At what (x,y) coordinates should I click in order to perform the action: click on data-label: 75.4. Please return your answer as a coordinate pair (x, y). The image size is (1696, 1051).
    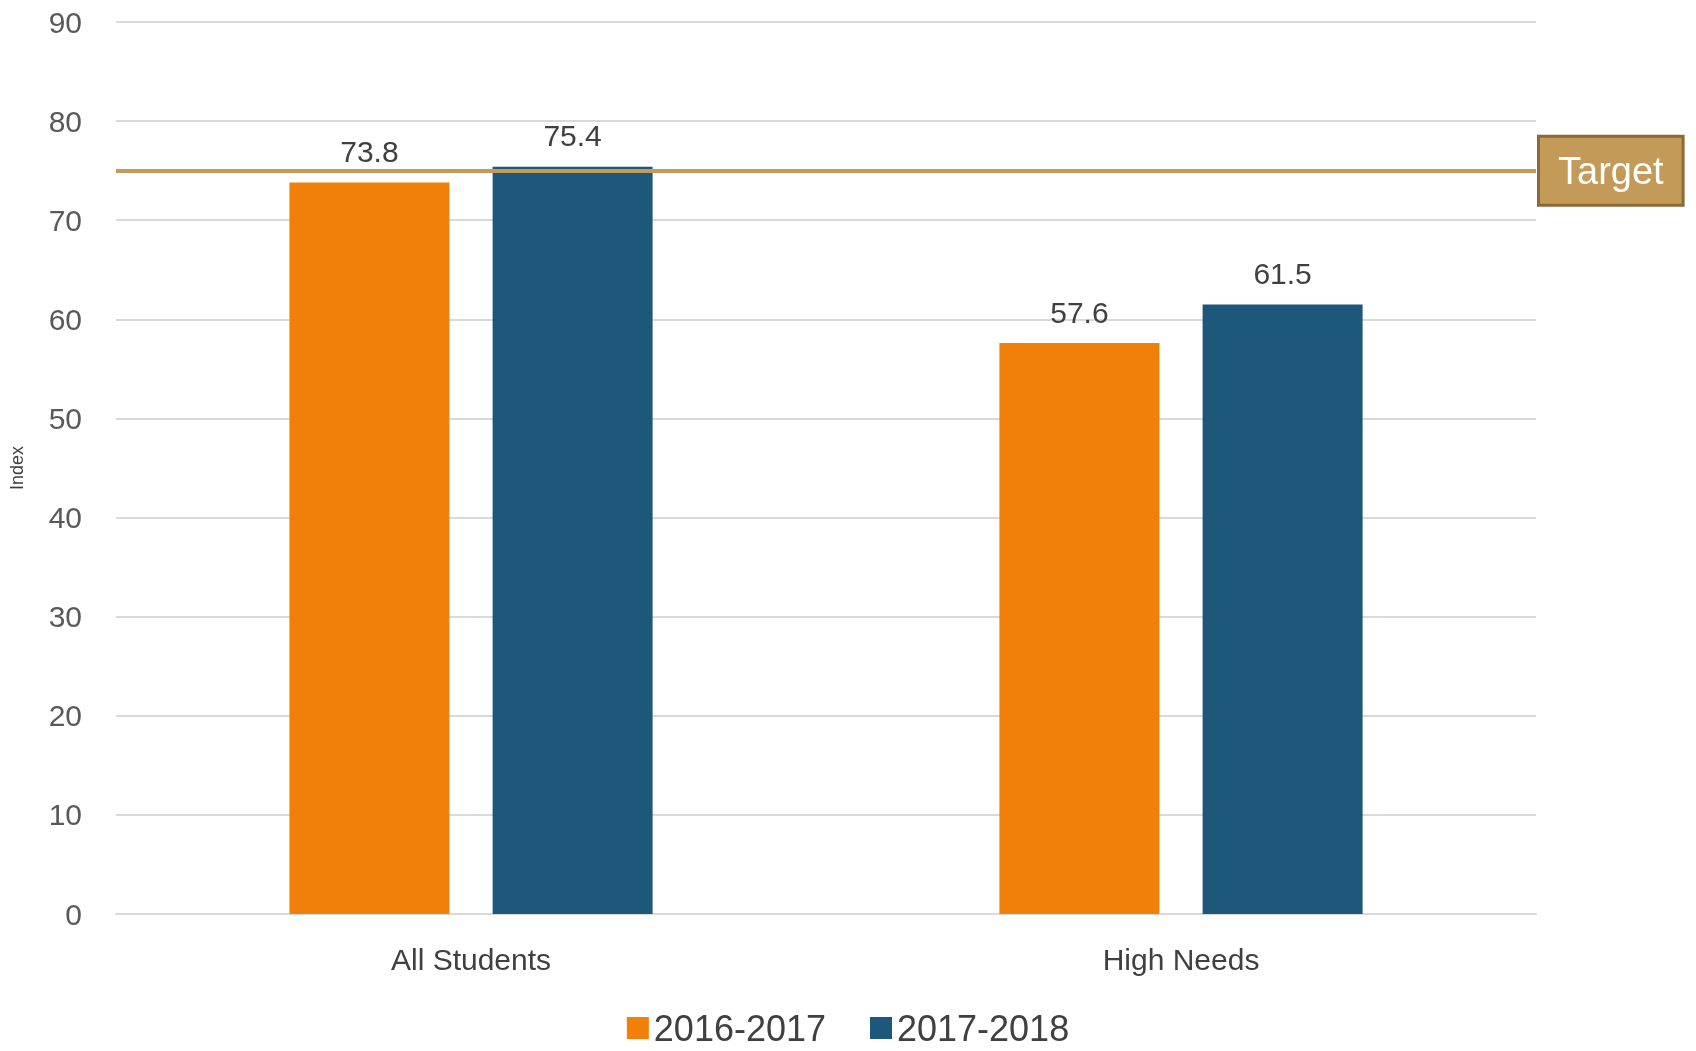
    Looking at the image, I should click on (572, 136).